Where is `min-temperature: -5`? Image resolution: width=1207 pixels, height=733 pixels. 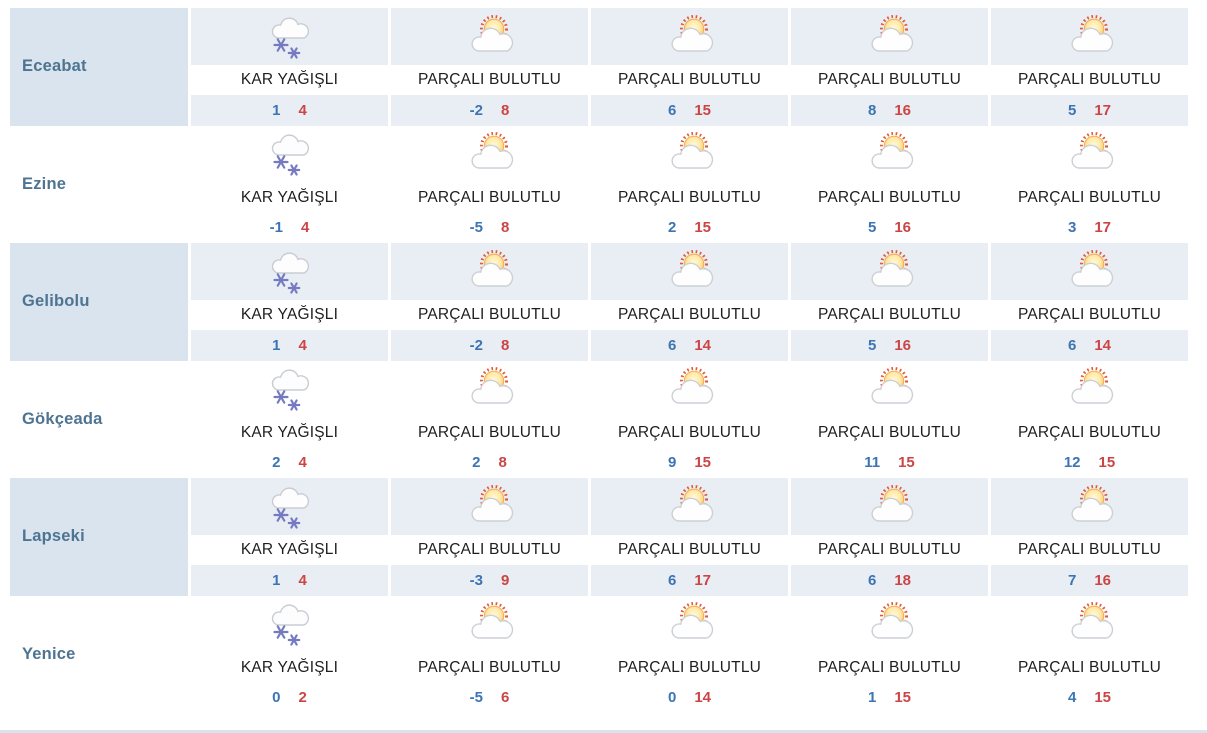 min-temperature: -5 is located at coordinates (476, 228).